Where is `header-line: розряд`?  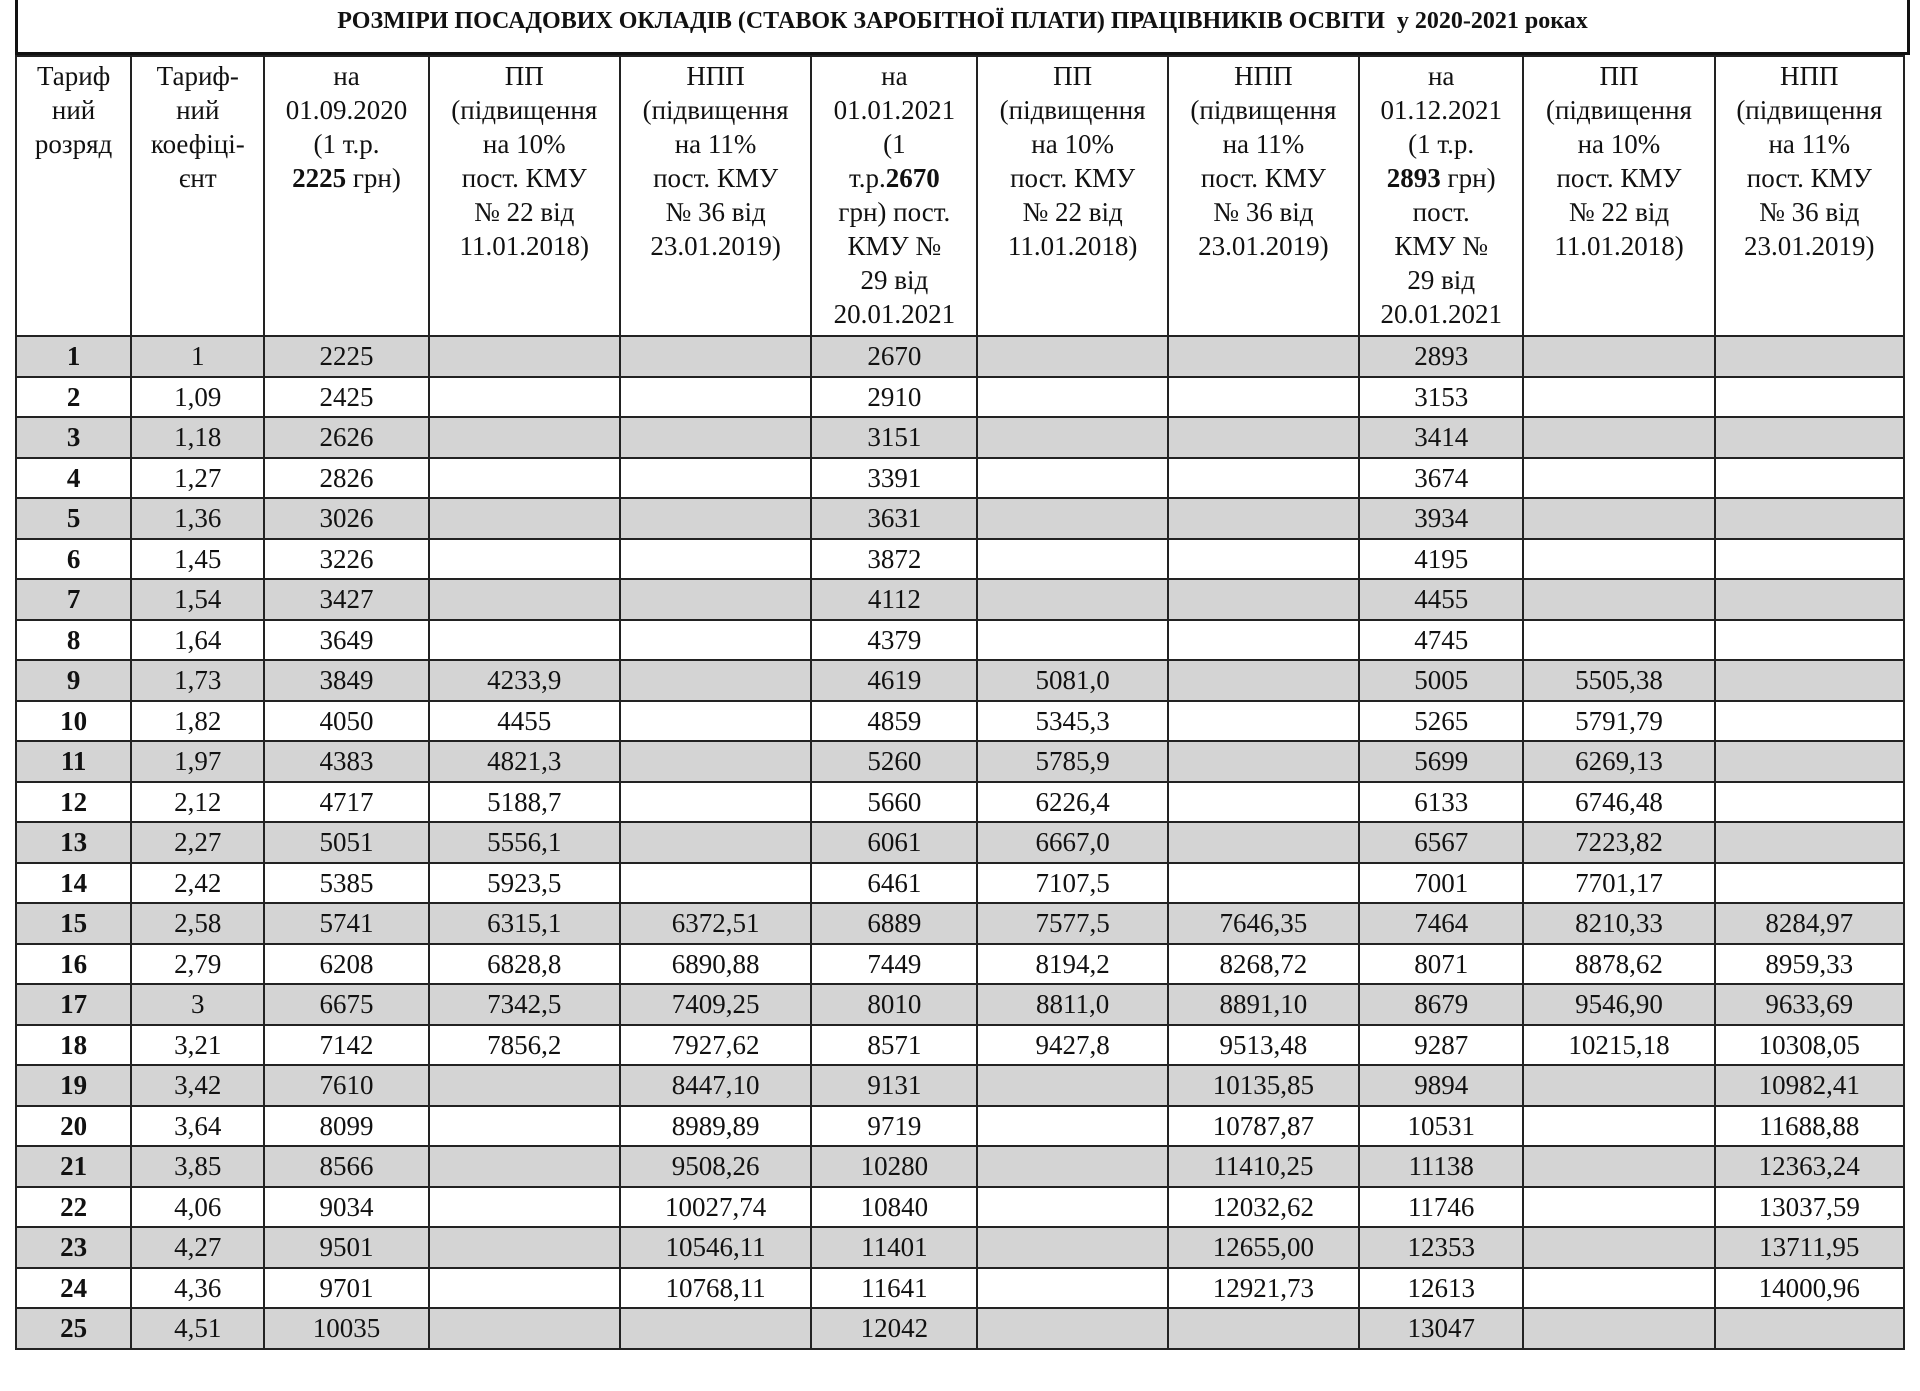
header-line: розряд is located at coordinates (73, 144).